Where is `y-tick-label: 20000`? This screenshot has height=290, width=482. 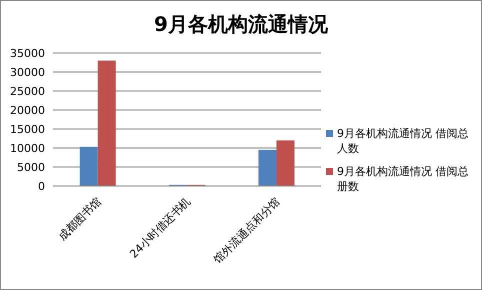 y-tick-label: 20000 is located at coordinates (27, 110).